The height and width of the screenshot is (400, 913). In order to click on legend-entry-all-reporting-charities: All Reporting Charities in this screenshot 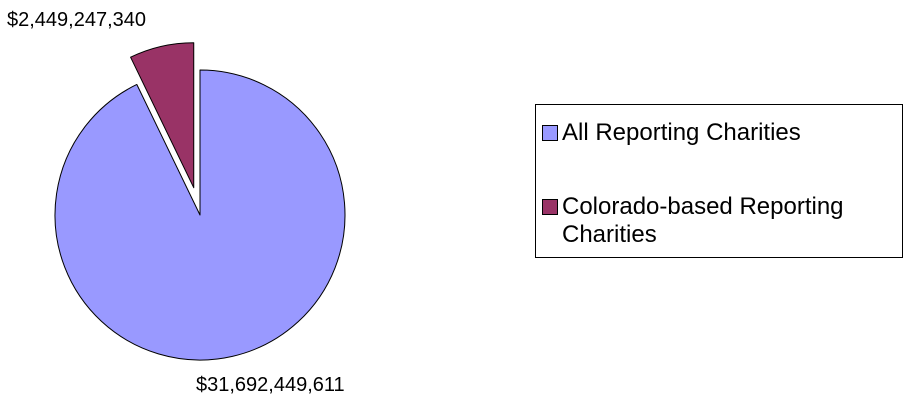, I will do `click(719, 133)`.